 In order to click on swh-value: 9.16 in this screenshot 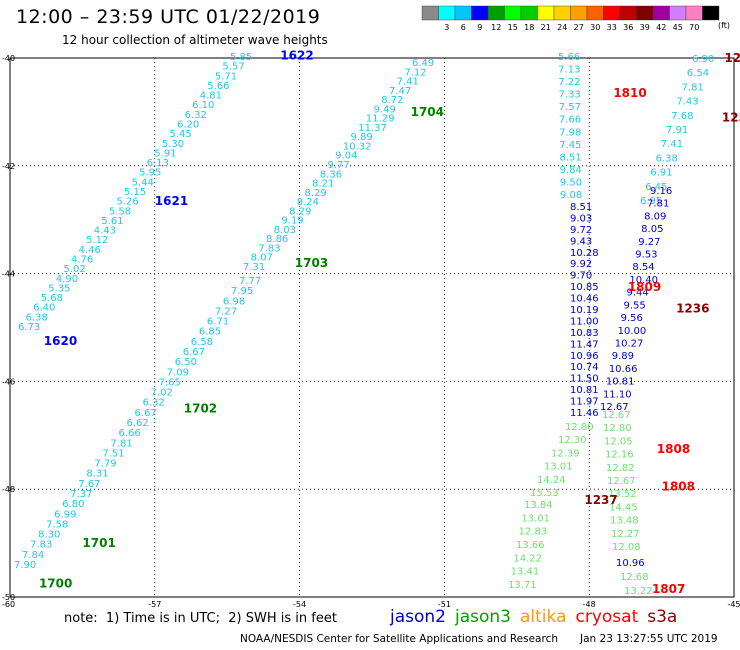, I will do `click(661, 191)`.